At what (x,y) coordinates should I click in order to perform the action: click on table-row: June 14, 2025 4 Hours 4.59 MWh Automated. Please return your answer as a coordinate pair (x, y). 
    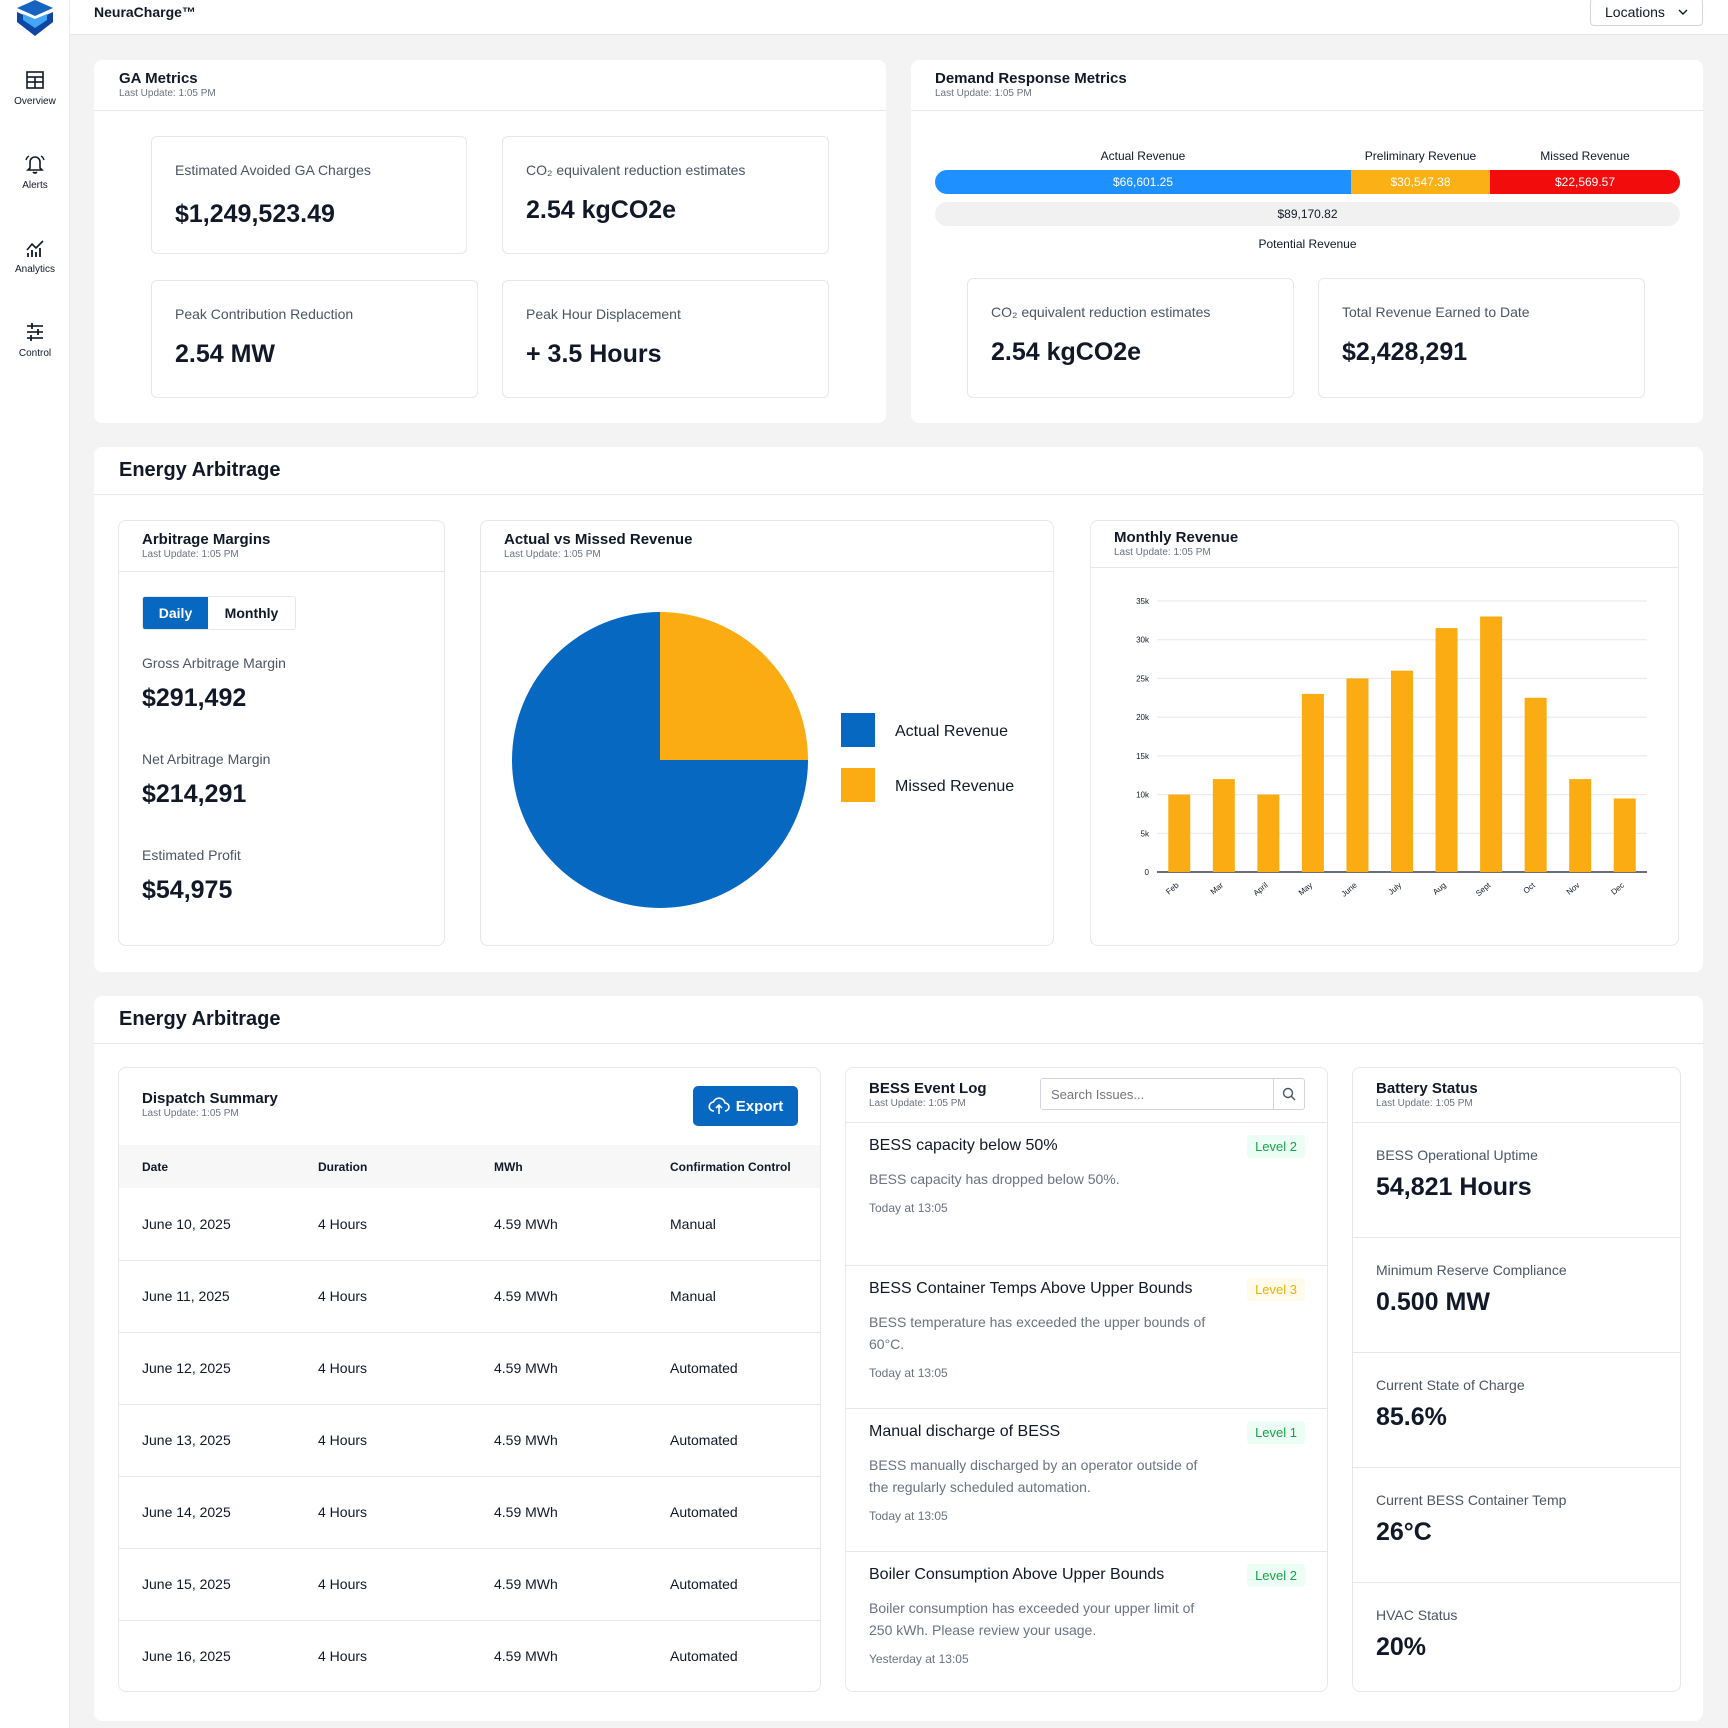
    Looking at the image, I should click on (469, 1512).